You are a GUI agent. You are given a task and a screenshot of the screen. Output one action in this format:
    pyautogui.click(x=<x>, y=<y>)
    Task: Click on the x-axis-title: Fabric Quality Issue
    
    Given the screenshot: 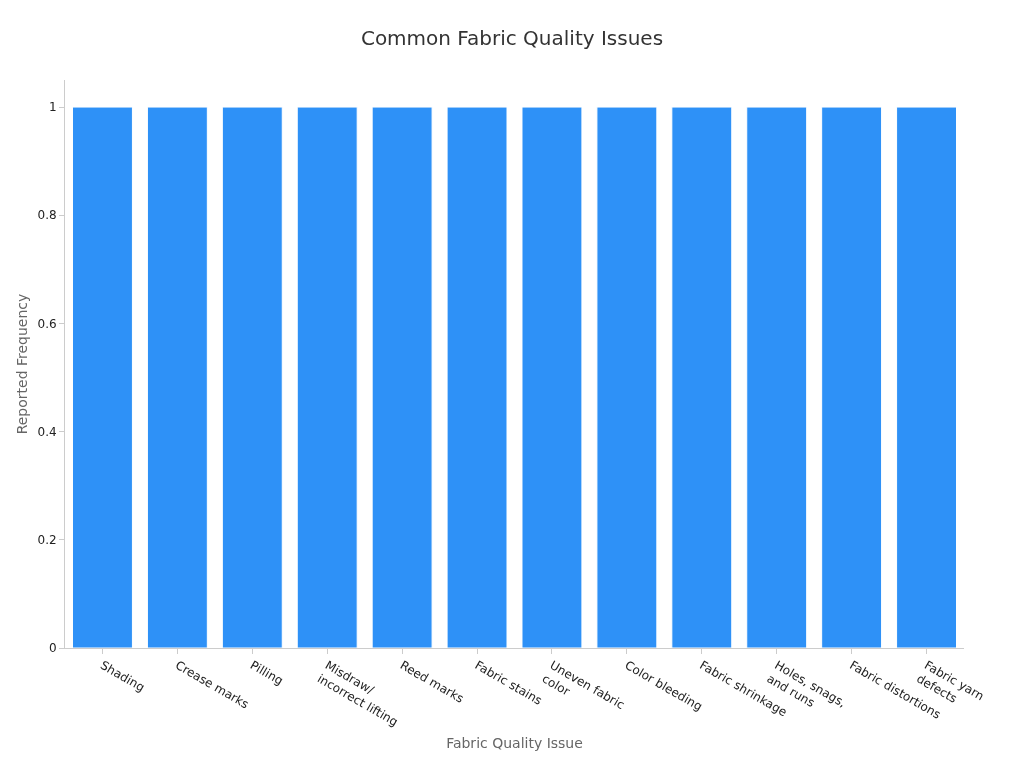 What is the action you would take?
    pyautogui.click(x=514, y=743)
    